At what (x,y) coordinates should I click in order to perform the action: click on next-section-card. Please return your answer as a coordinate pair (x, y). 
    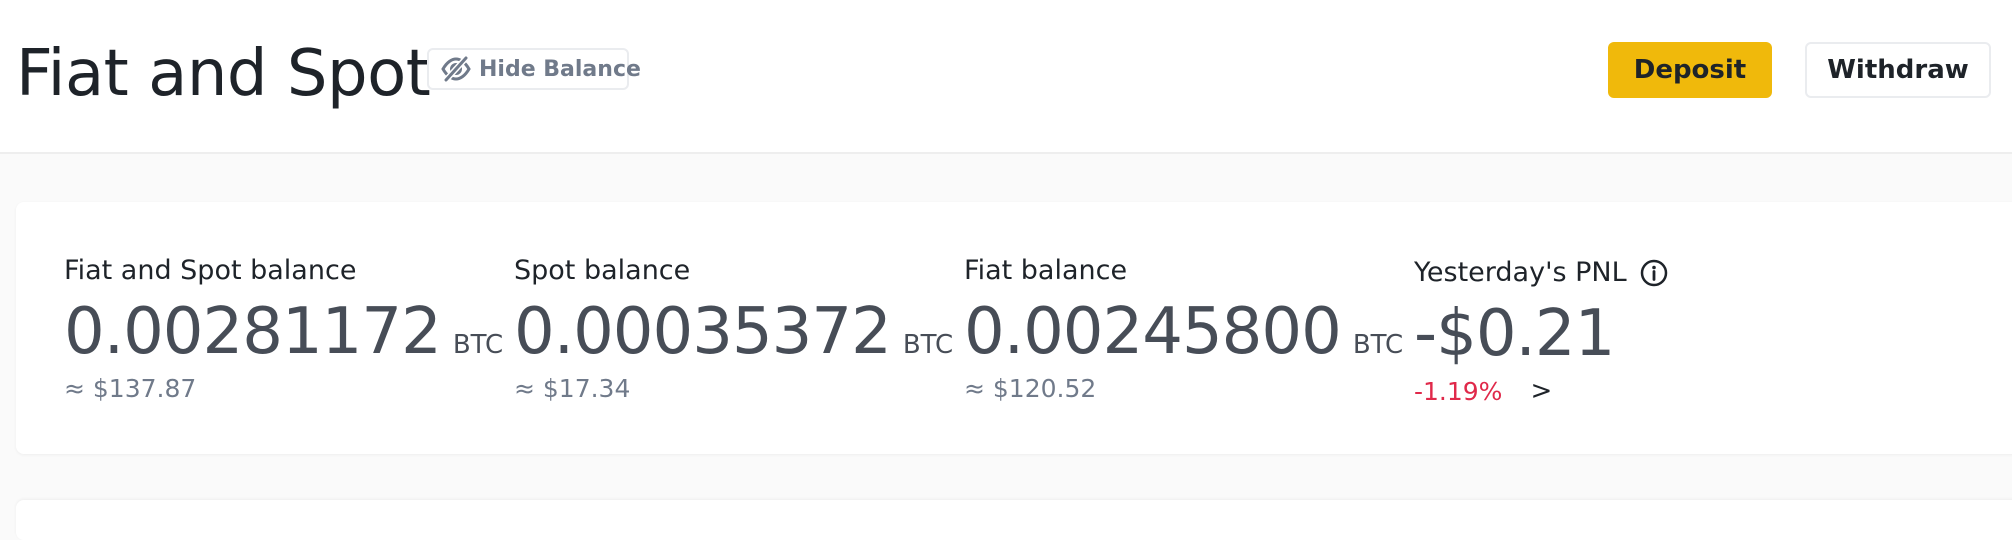
    Looking at the image, I should click on (1014, 520).